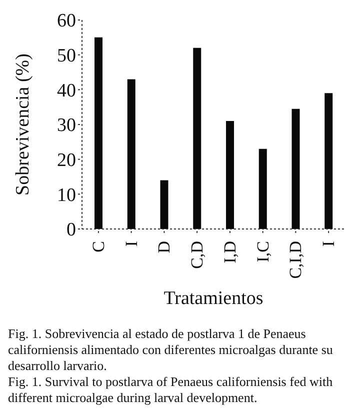  What do you see at coordinates (171, 390) in the screenshot?
I see `caption: Fig. 1. Survival to postlarva of Penaeus californiensis fed with different microalgae during larval development.` at bounding box center [171, 390].